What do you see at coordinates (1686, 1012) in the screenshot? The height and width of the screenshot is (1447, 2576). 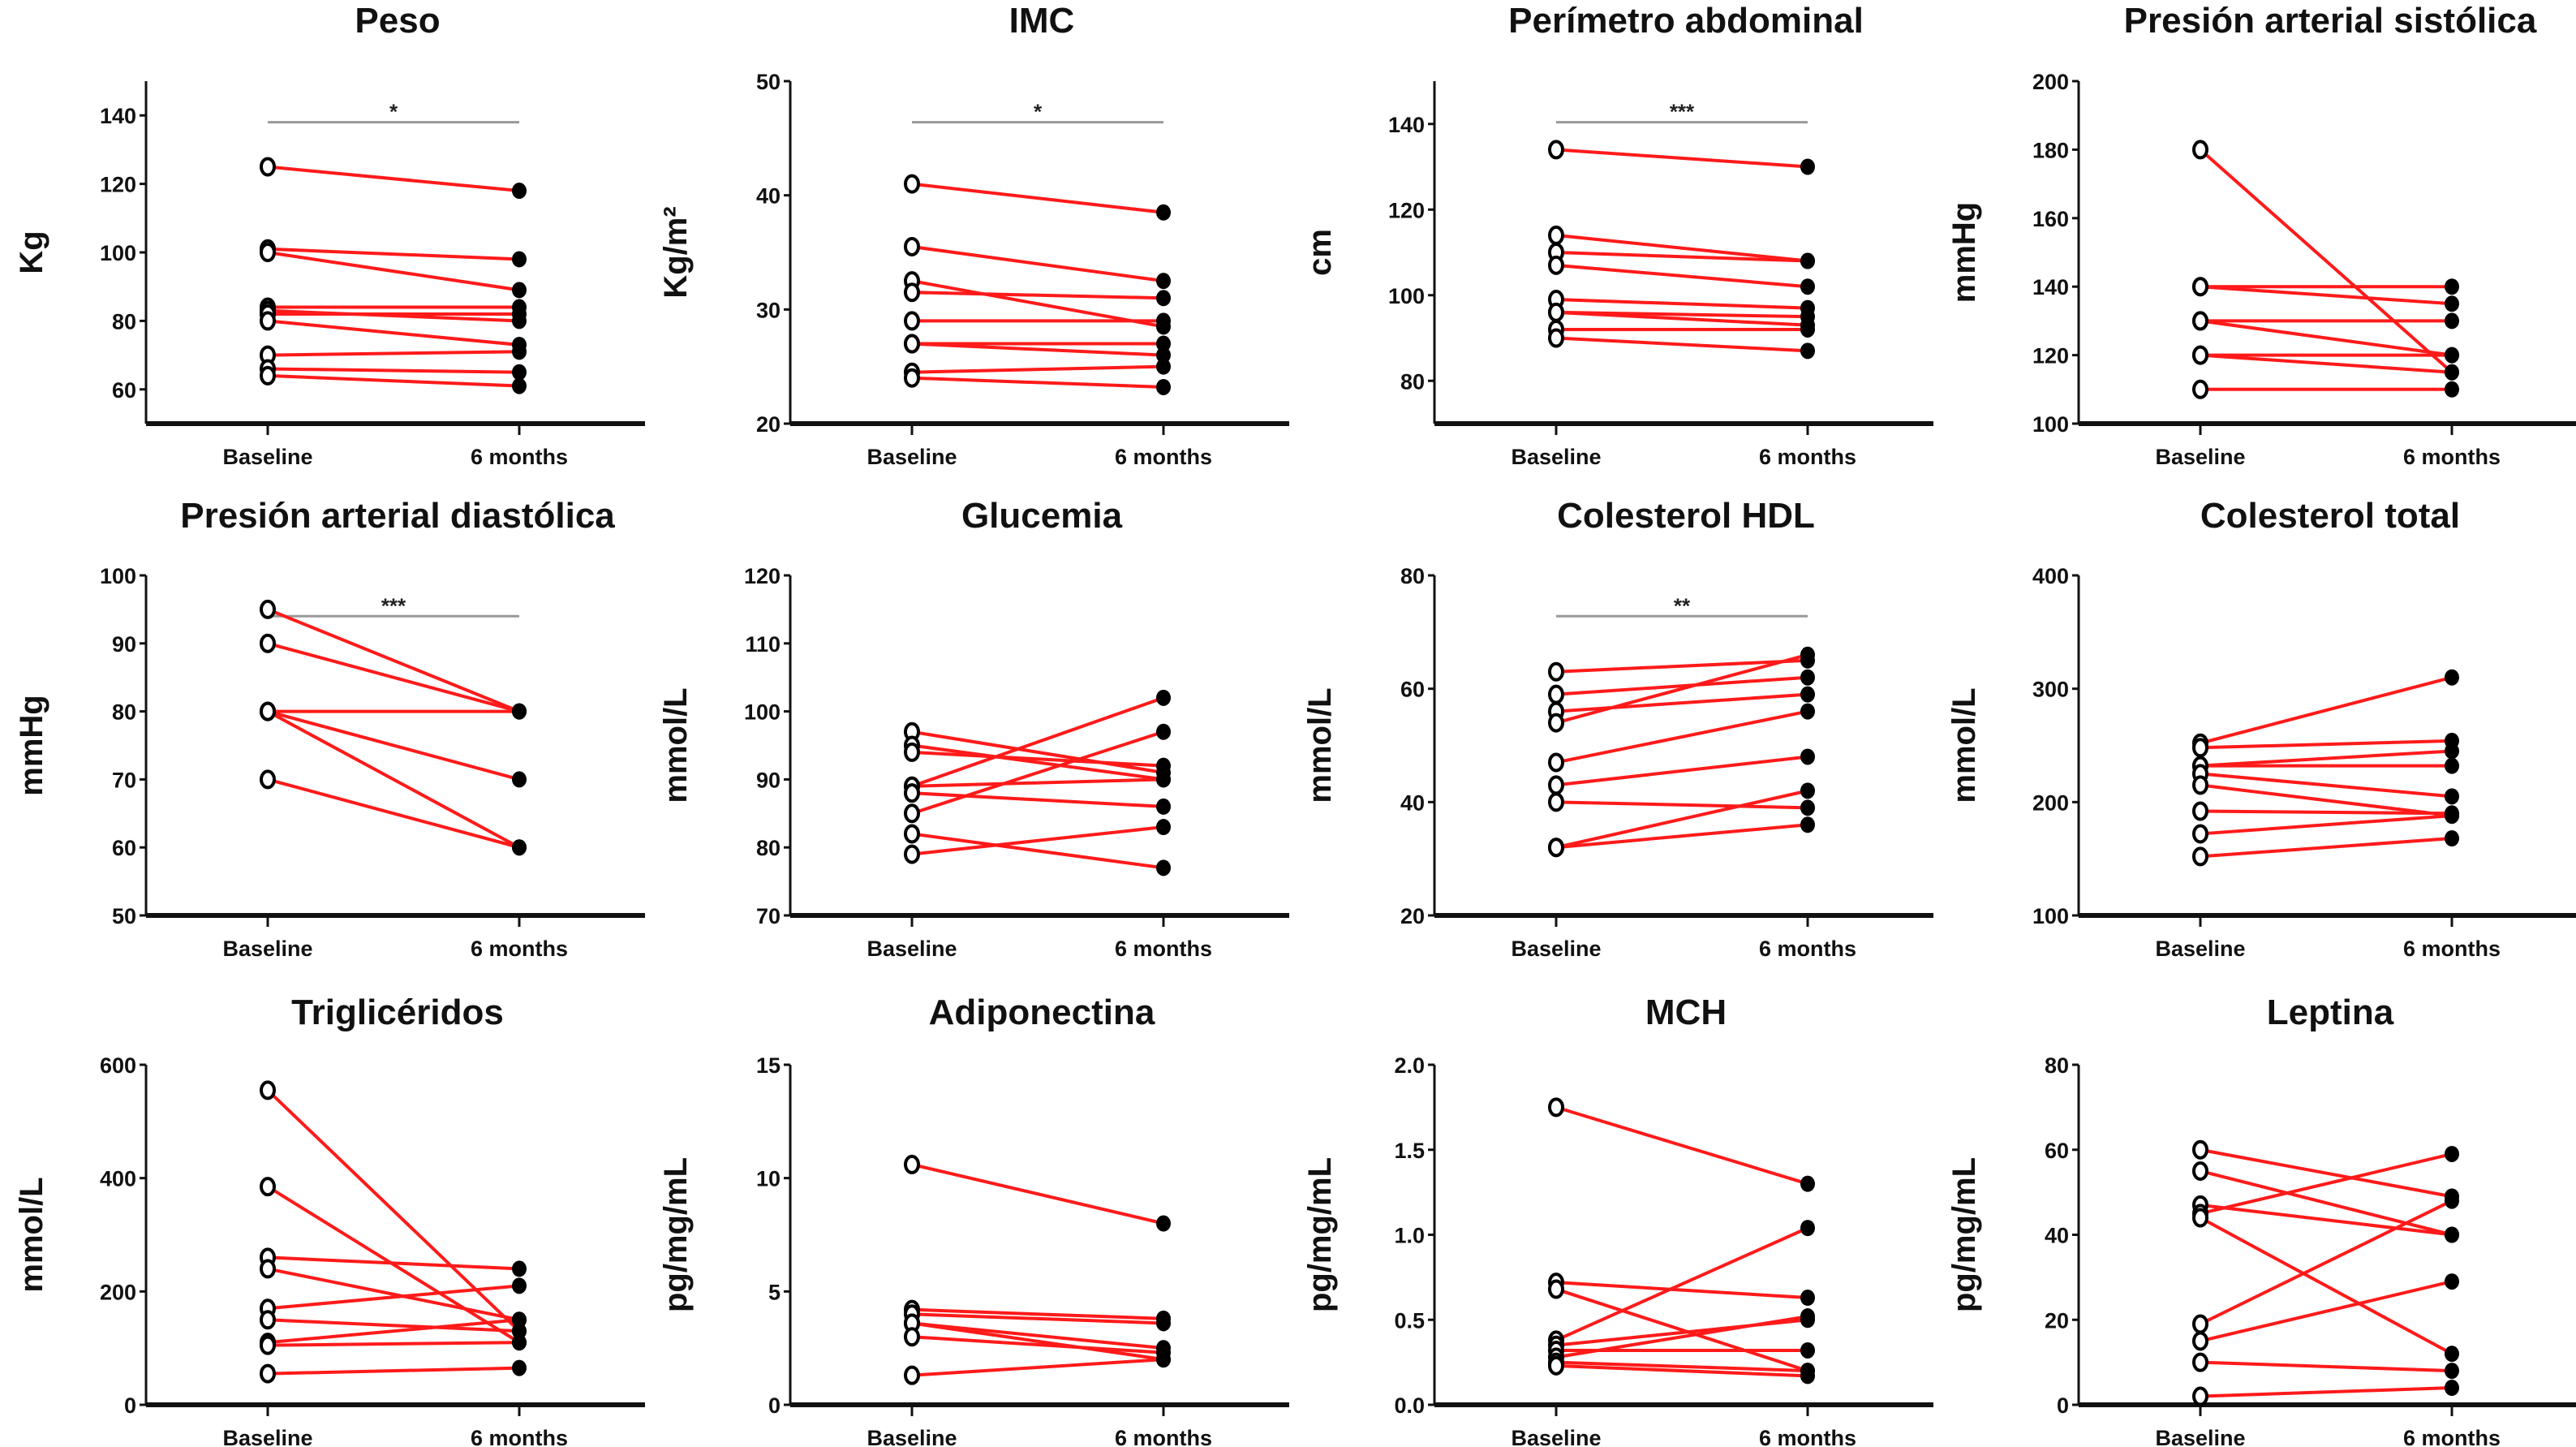 I see `panel-title: MCH` at bounding box center [1686, 1012].